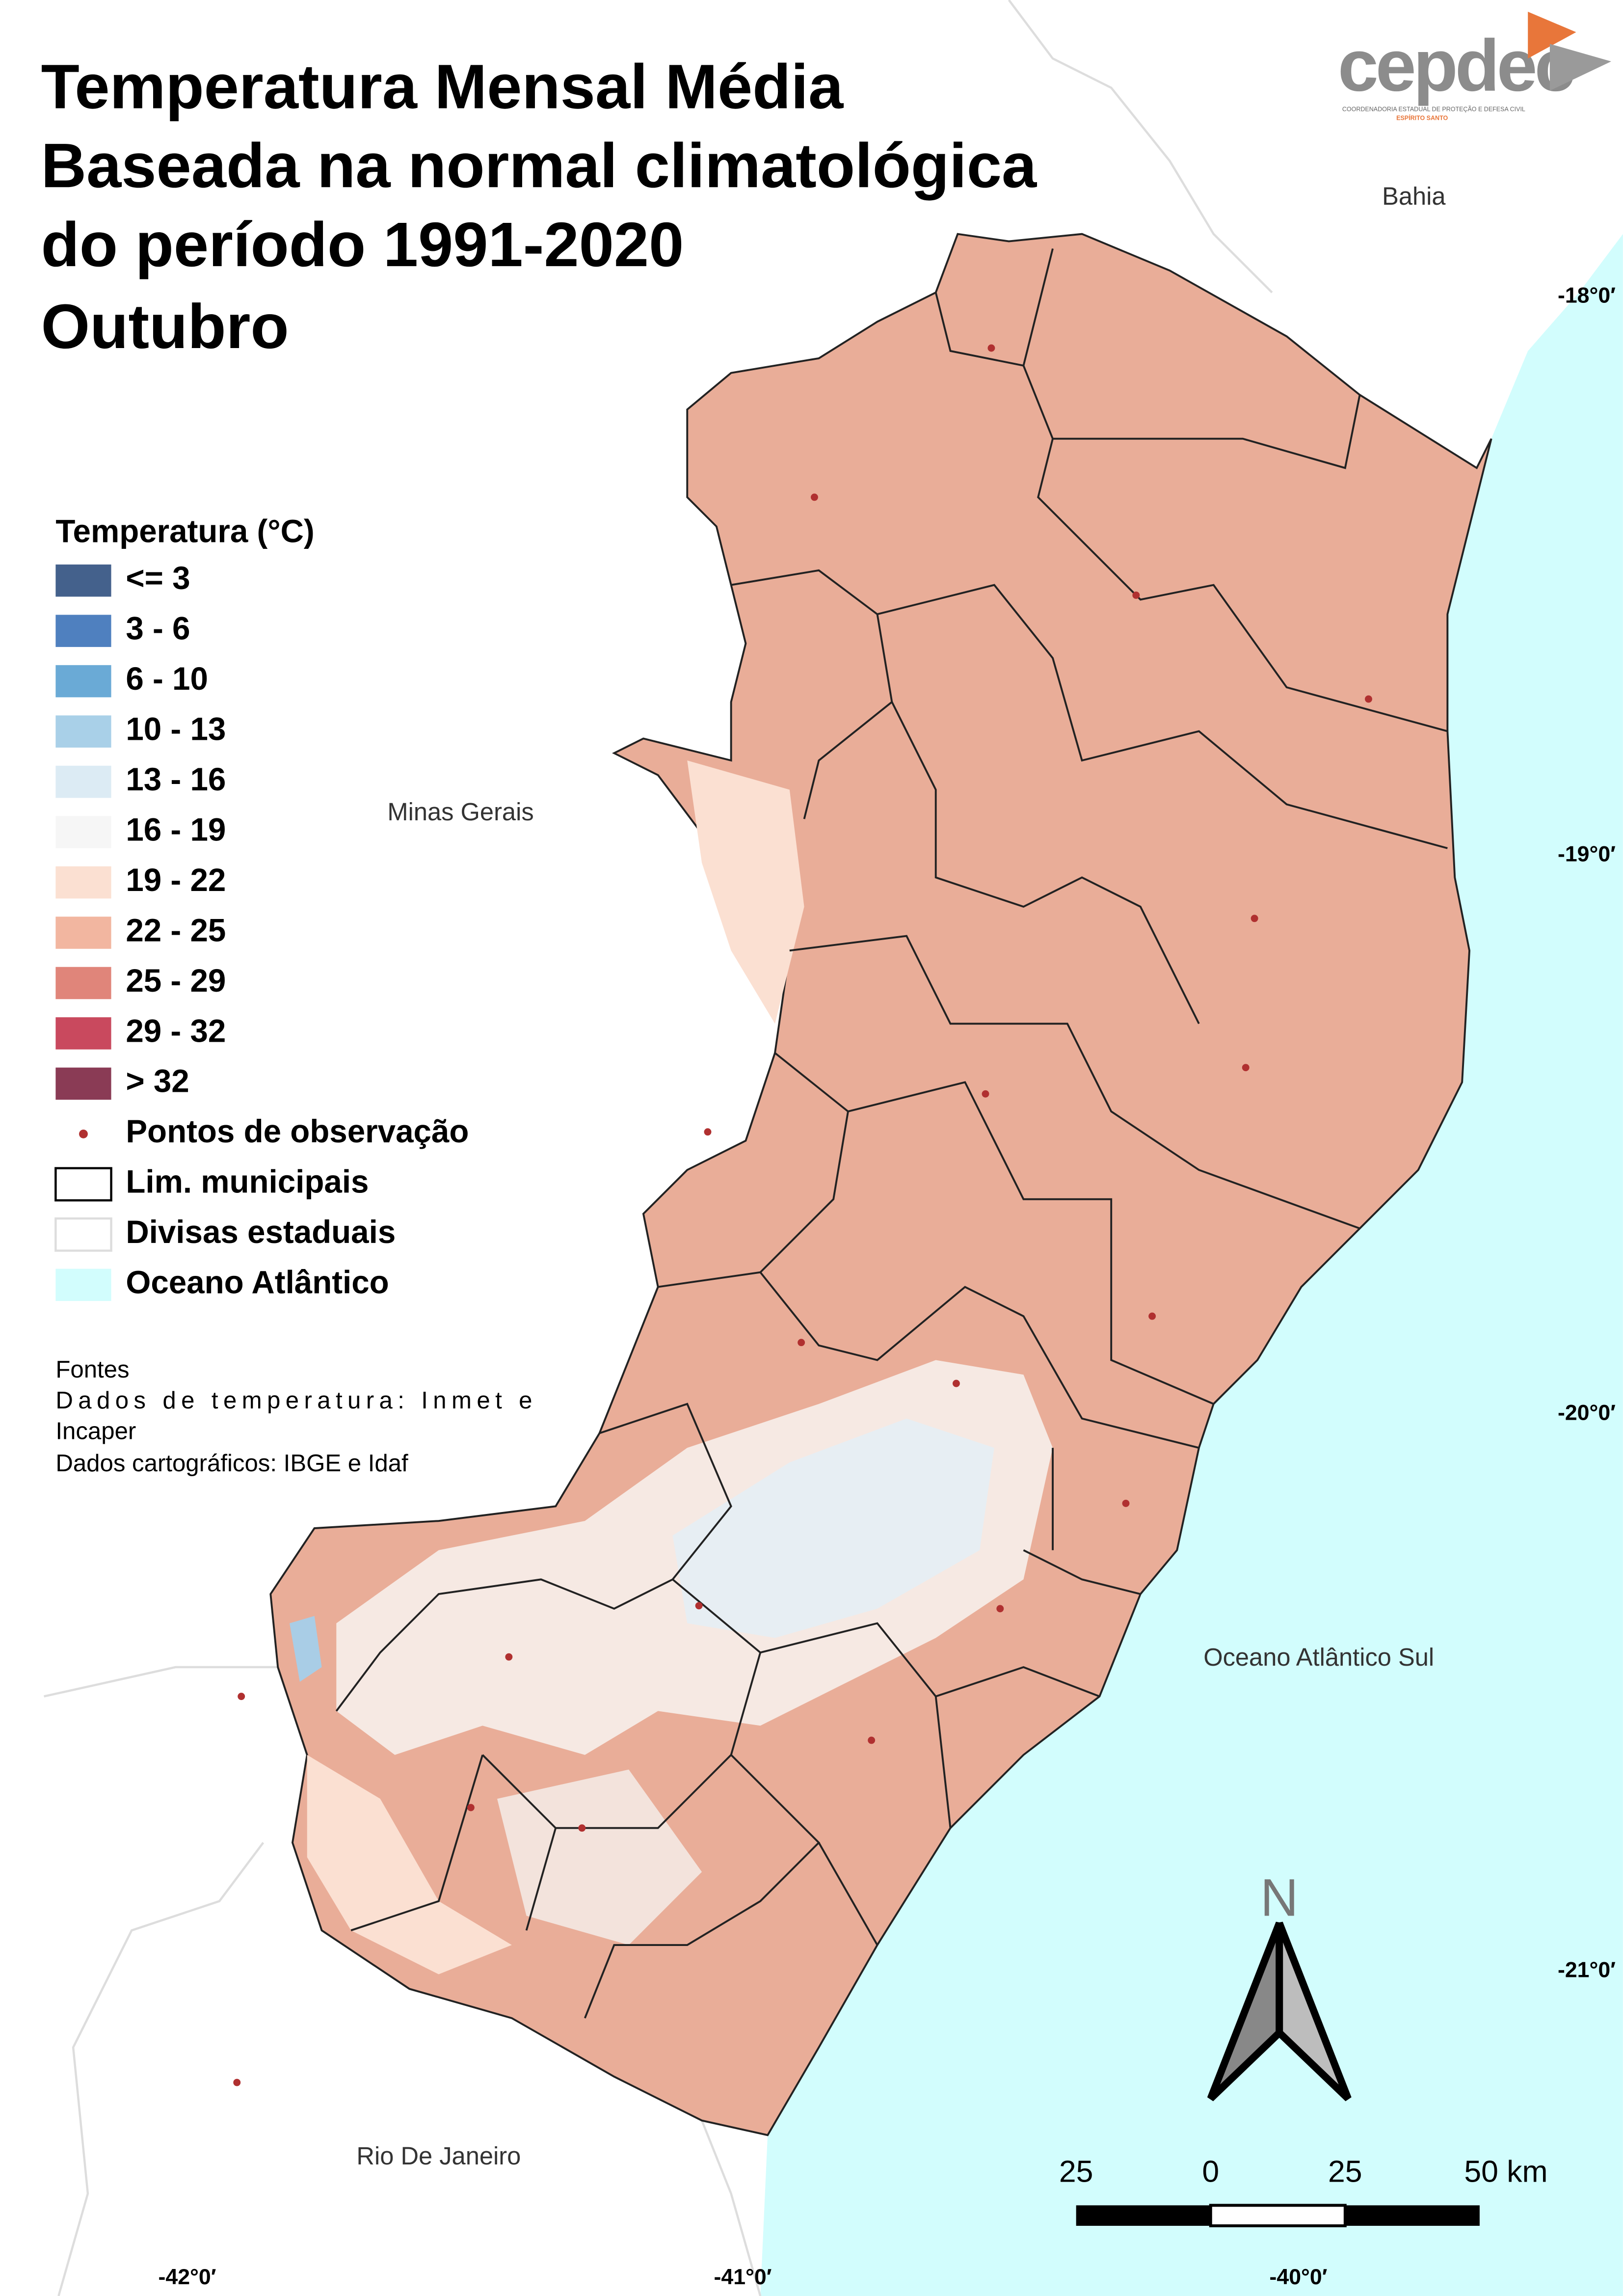  What do you see at coordinates (176, 779) in the screenshot?
I see `legend-label: 13 - 16` at bounding box center [176, 779].